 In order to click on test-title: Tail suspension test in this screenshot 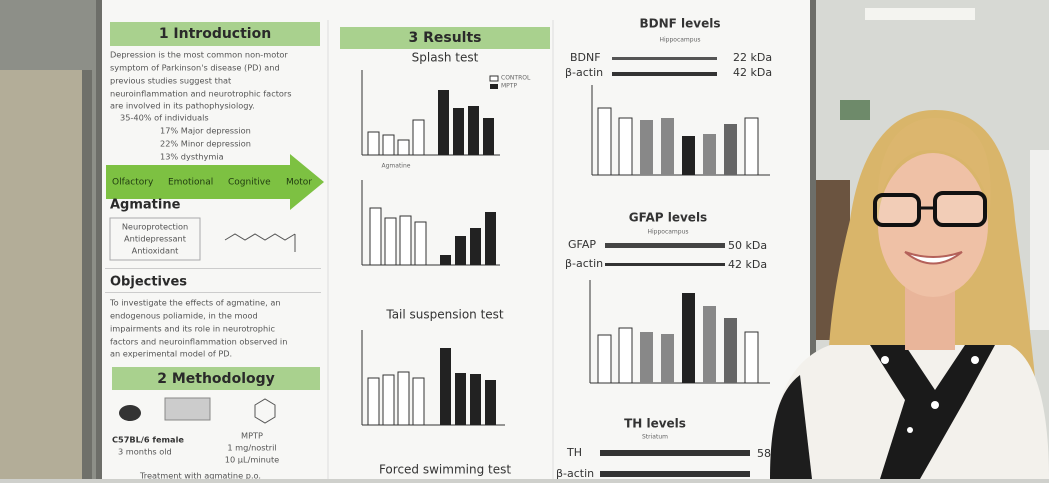, I will do `click(444, 315)`.